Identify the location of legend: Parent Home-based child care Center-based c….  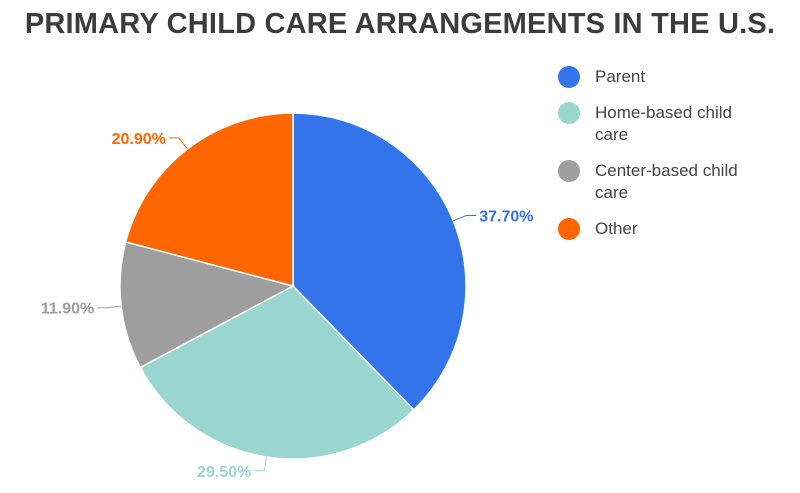
(673, 160).